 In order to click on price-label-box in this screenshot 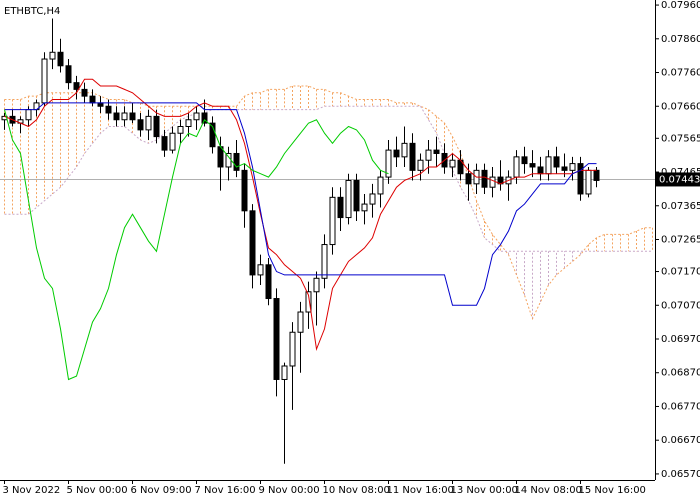, I will do `click(678, 179)`.